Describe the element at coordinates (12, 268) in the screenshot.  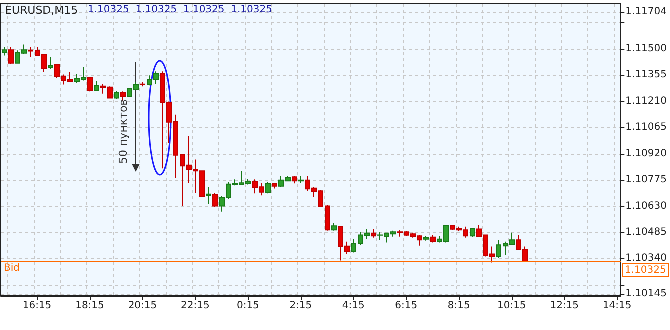
I see `ref-line-label: Bid` at that location.